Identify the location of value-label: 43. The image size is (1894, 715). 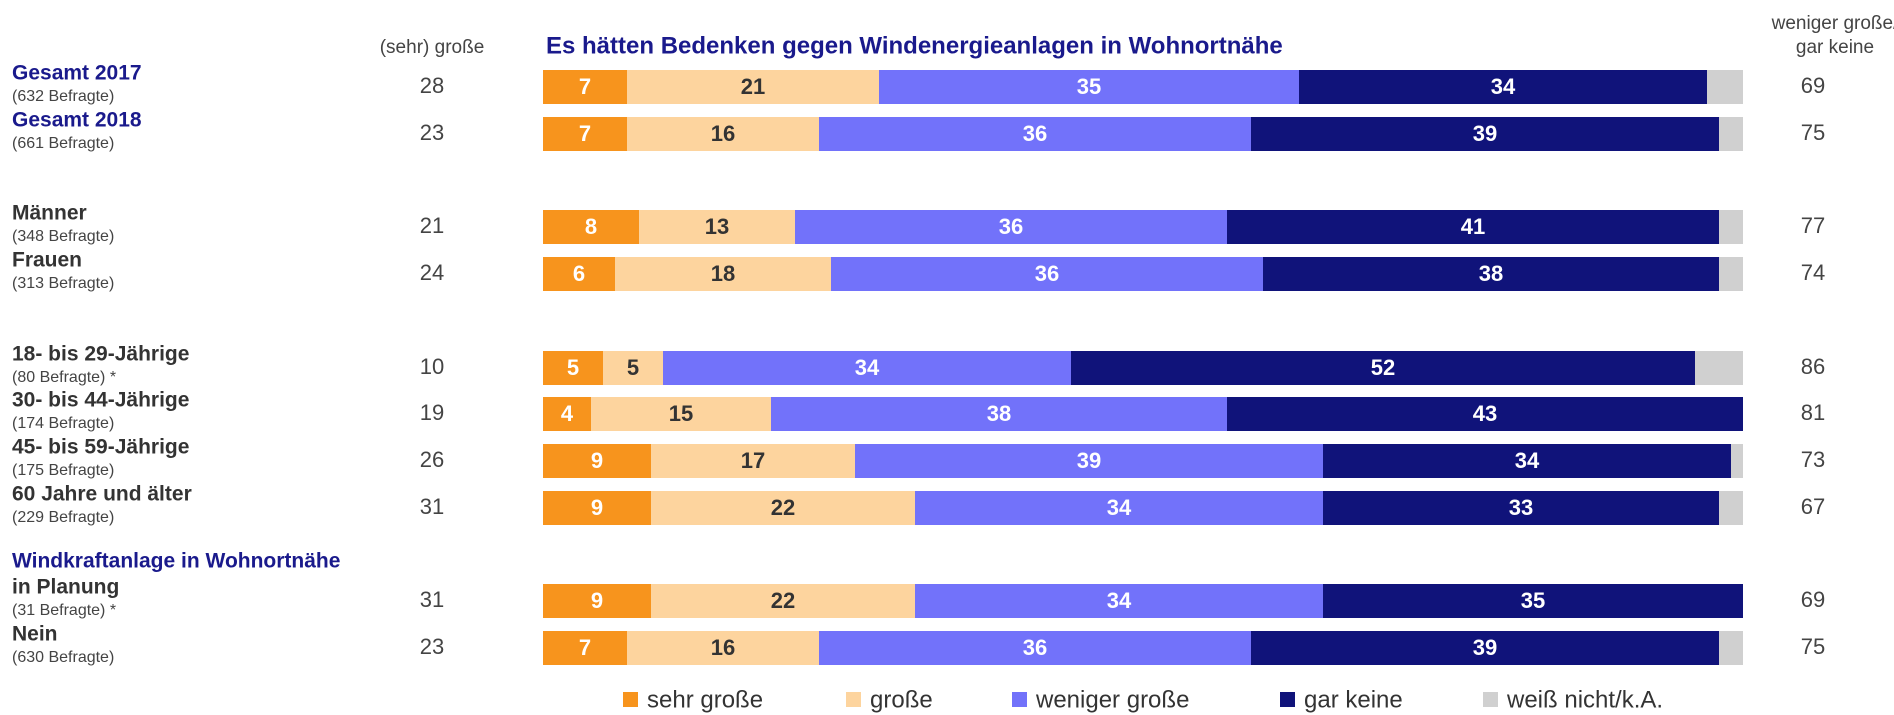
(1485, 413).